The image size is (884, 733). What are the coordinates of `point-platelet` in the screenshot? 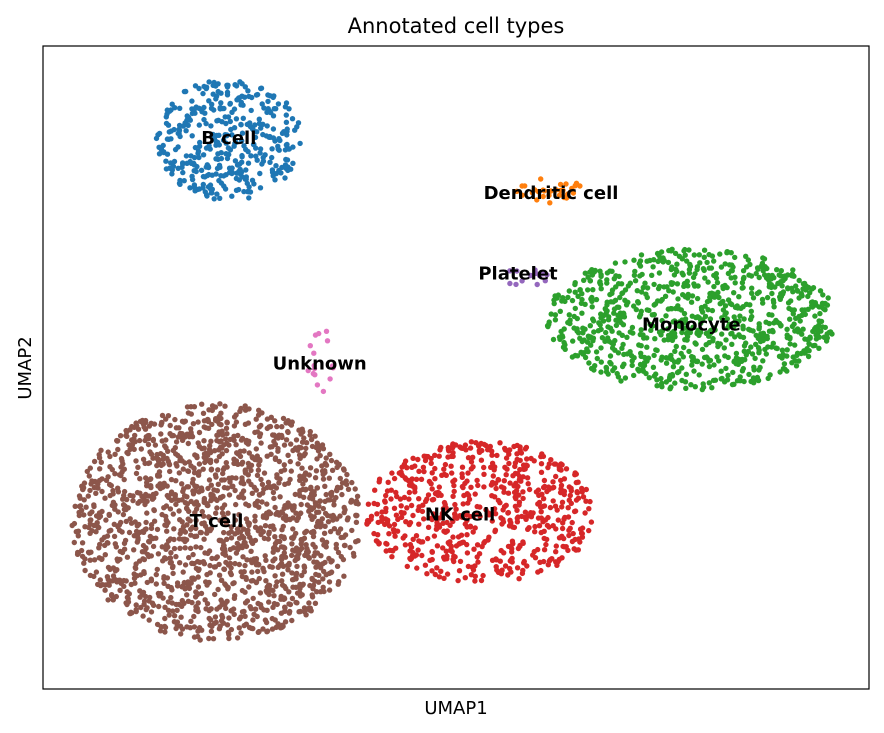 It's located at (510, 271).